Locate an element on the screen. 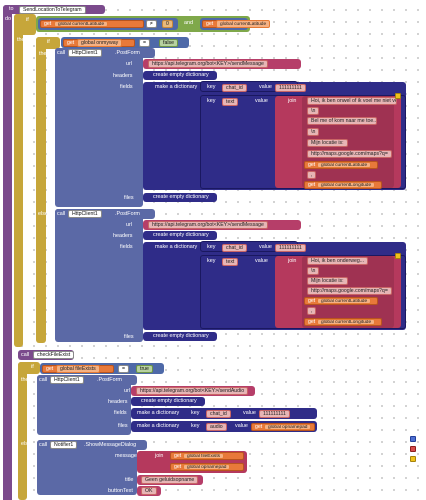 Image resolution: width=426 pixels, height=500 pixels. component-dropdown: Notifier1 is located at coordinates (64, 445).